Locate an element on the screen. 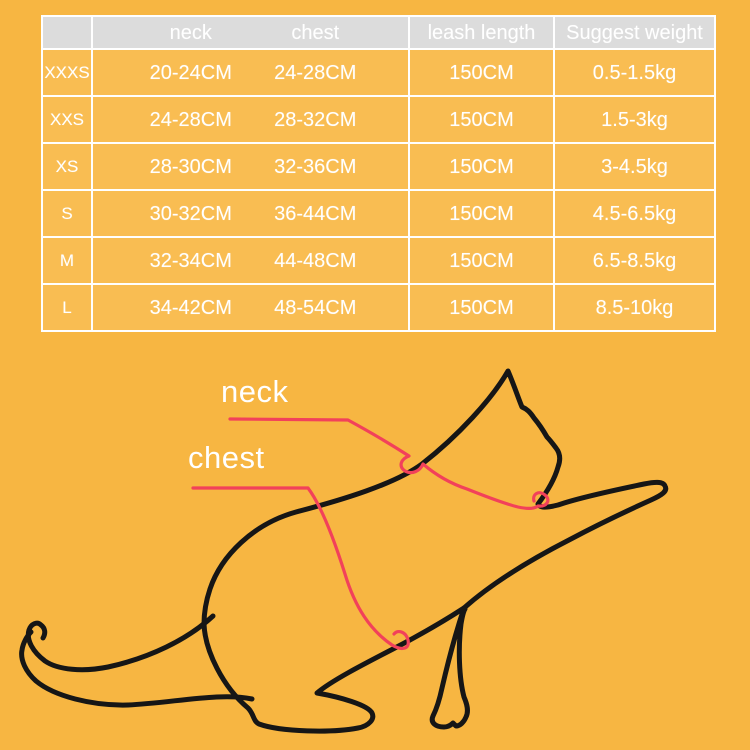  header-suggest-weight: Suggest weight is located at coordinates (634, 32).